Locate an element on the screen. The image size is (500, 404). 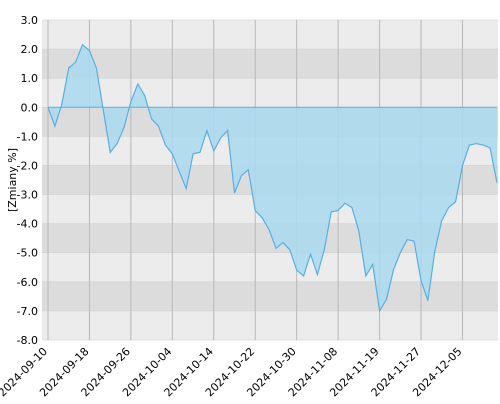
y-tick-label: -3.0 is located at coordinates (27, 195).